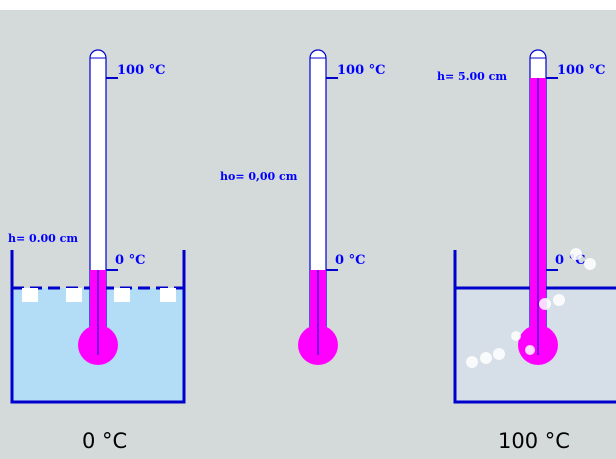  I want to click on height-label: ho= 0,00 cm, so click(259, 176).